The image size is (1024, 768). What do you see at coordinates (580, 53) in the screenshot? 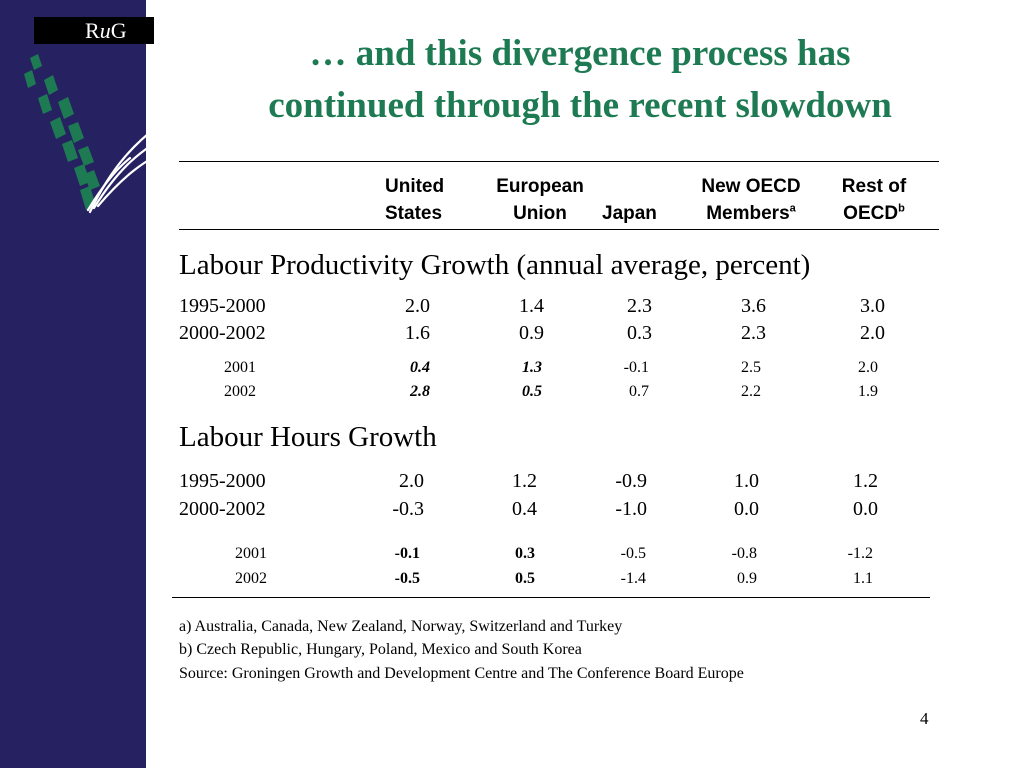
I see `title-line-1: … and this divergence process has` at bounding box center [580, 53].